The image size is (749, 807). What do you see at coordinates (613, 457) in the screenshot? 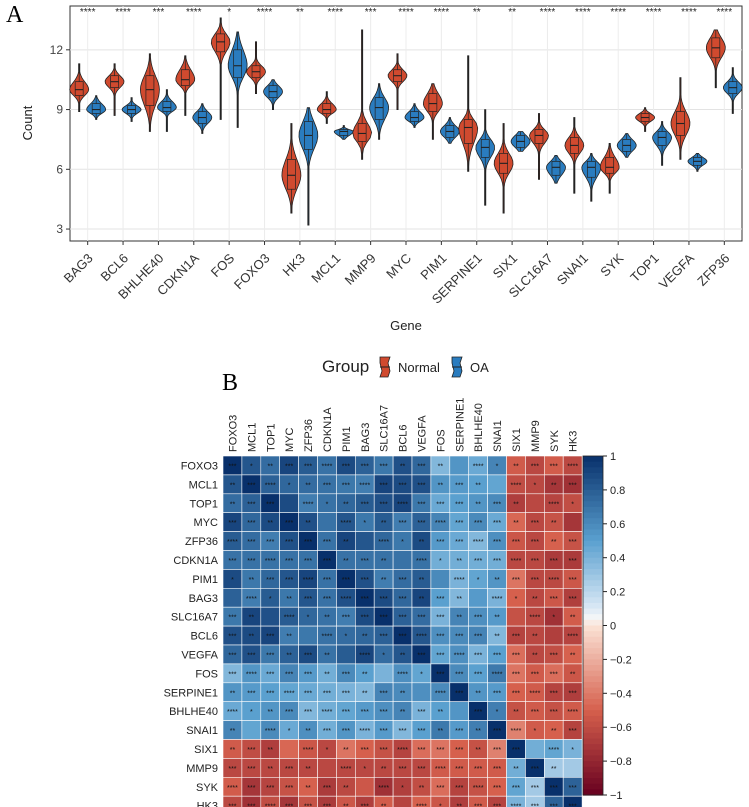
I see `colorbar-tick-label: 1` at bounding box center [613, 457].